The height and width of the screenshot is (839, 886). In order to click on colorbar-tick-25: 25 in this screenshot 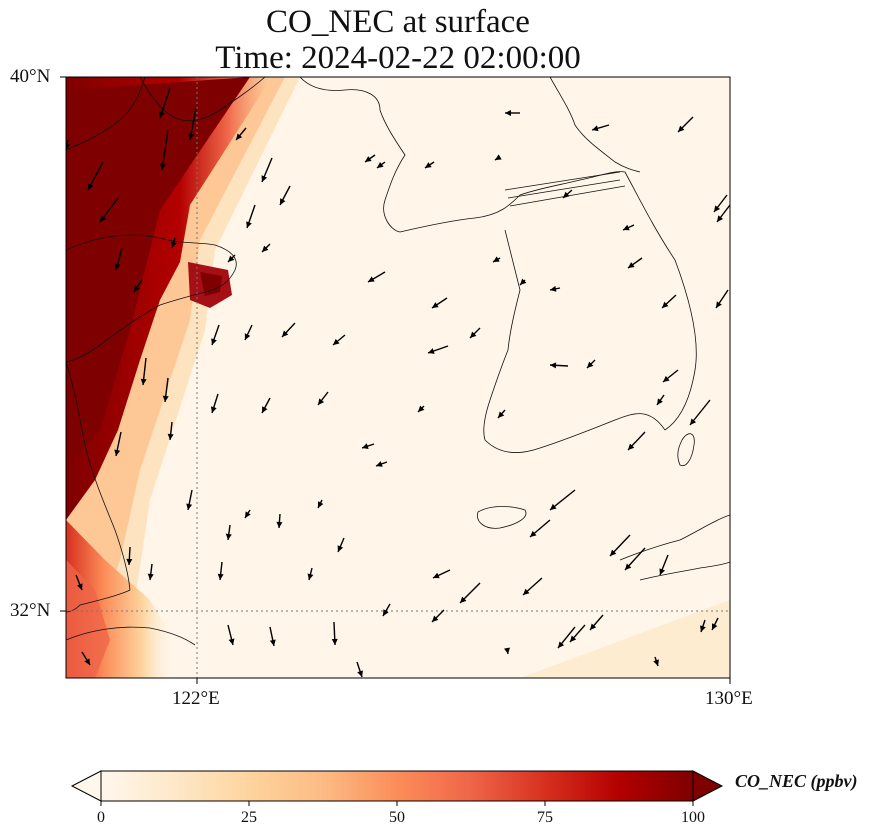, I will do `click(249, 817)`.